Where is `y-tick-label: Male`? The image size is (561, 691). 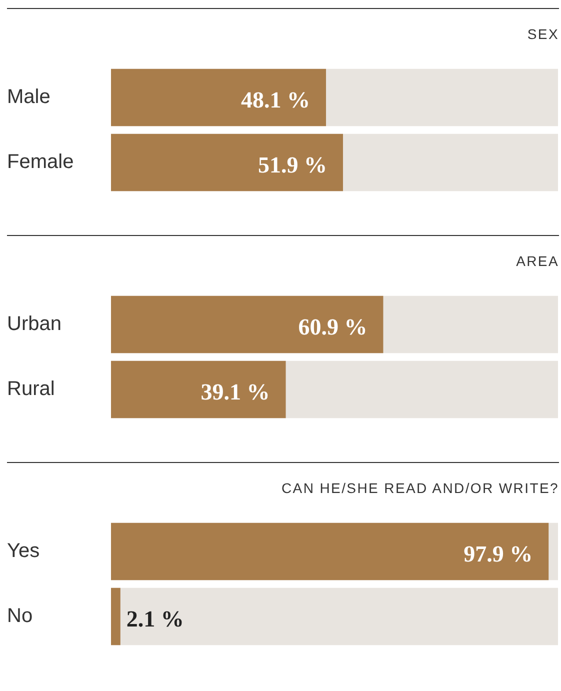 y-tick-label: Male is located at coordinates (28, 97).